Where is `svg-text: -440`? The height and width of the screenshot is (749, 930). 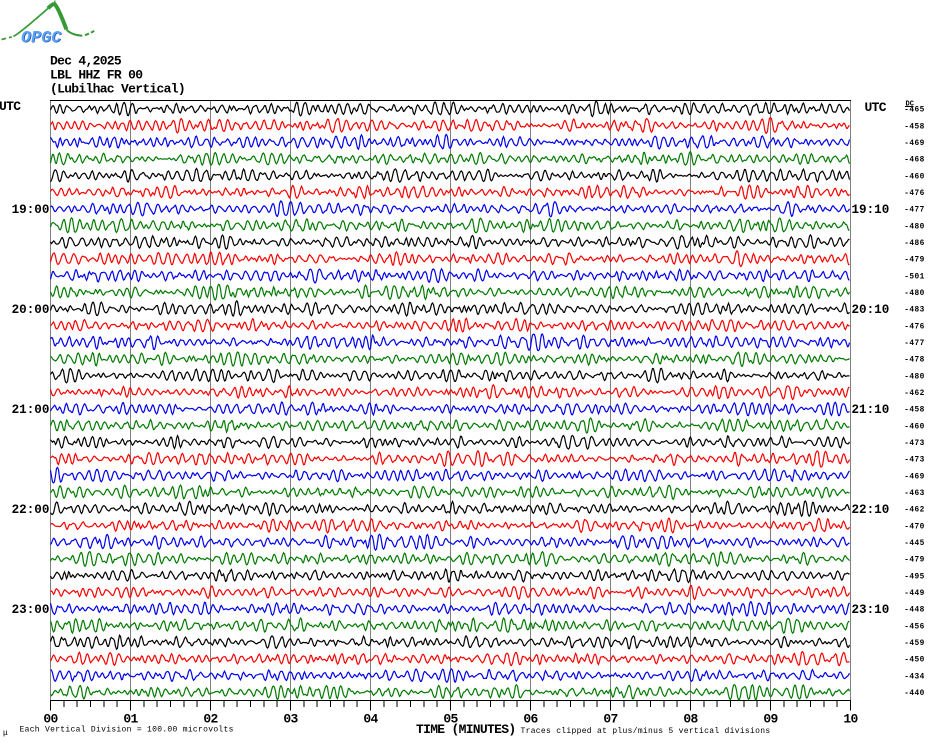 svg-text: -440 is located at coordinates (914, 694).